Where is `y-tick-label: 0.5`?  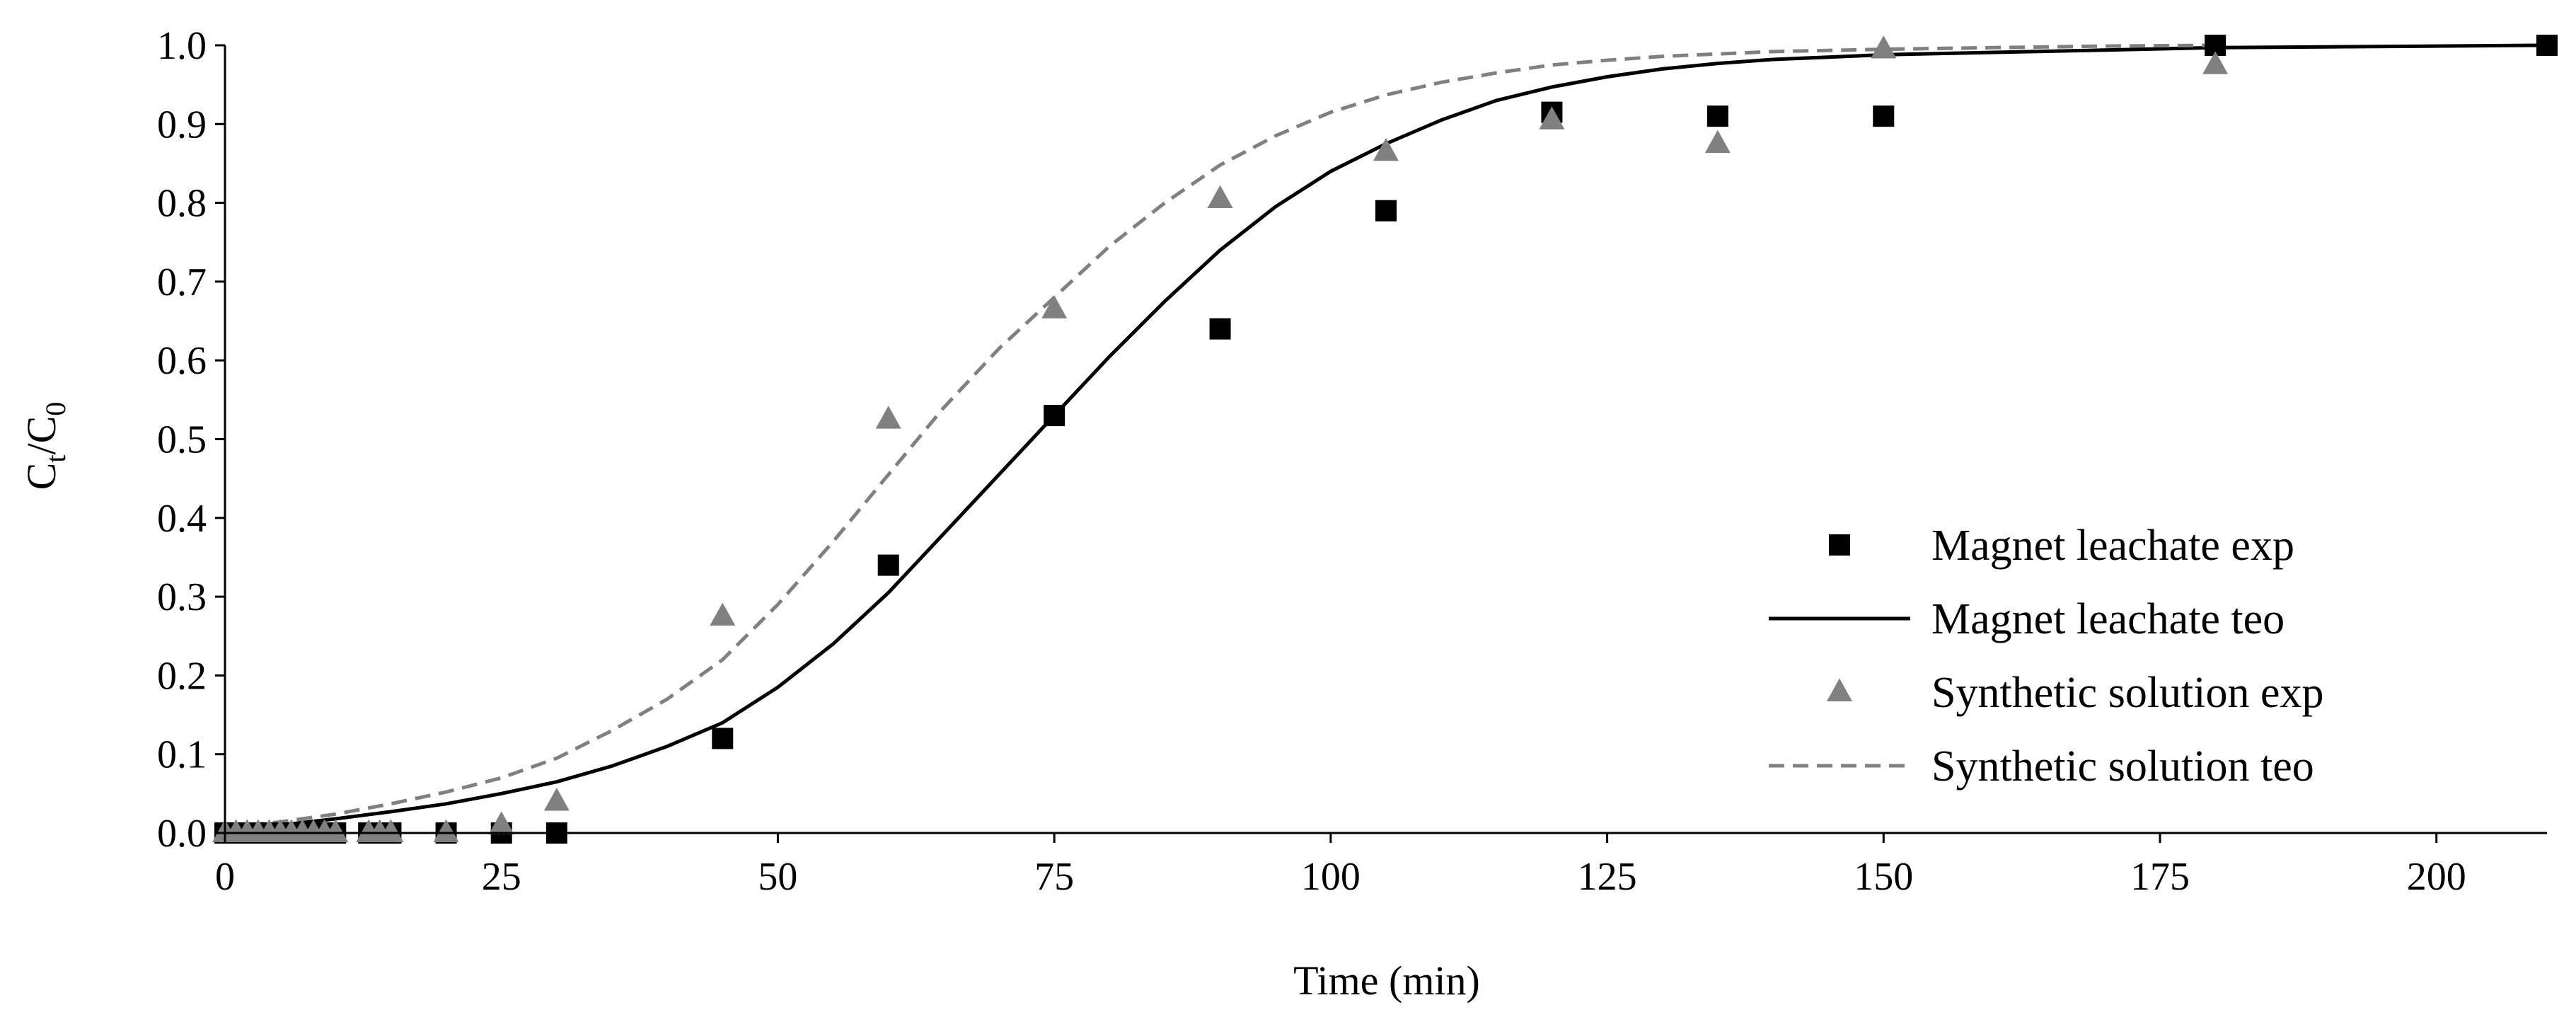
y-tick-label: 0.5 is located at coordinates (182, 440).